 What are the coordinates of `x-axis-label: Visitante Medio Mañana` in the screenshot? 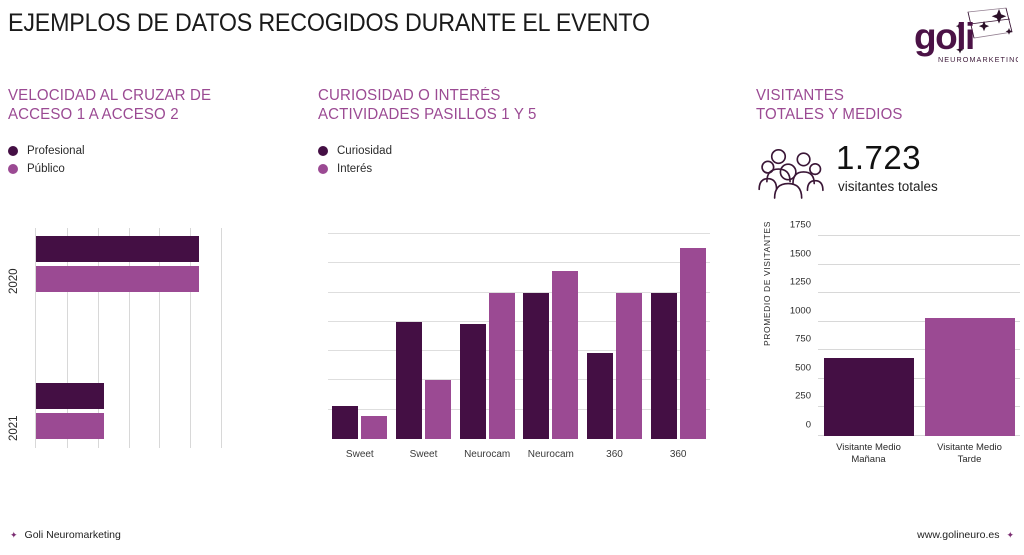 It's located at (868, 453).